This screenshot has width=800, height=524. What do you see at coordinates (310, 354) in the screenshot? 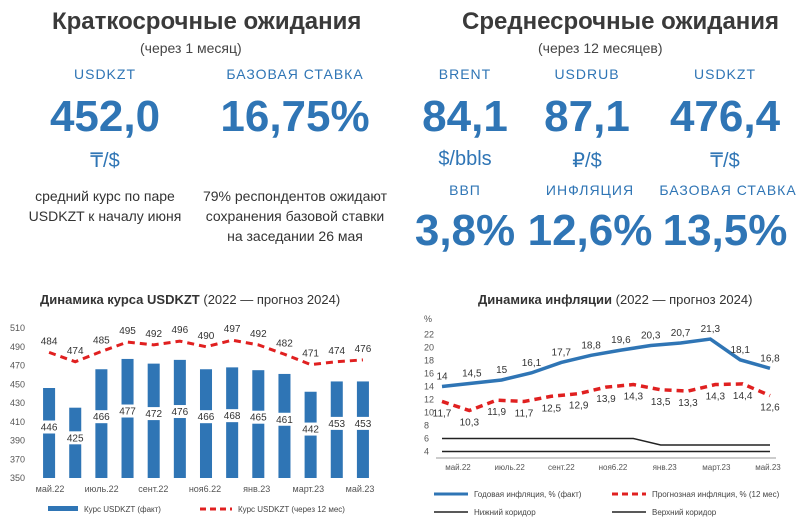
I see `forecast-value-label: 471` at bounding box center [310, 354].